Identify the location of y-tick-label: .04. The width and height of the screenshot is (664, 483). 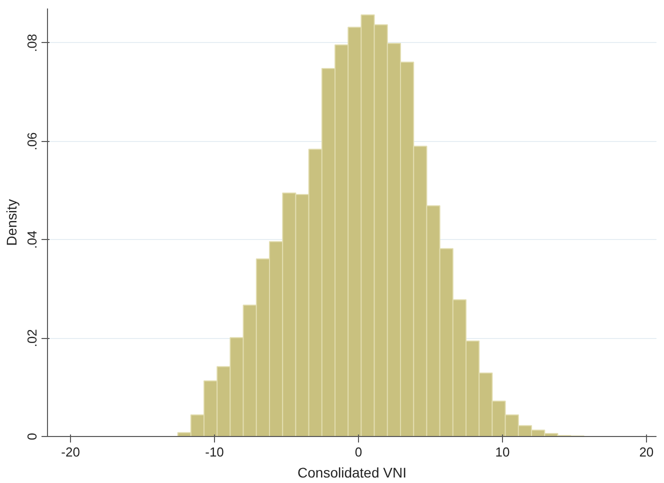
(32, 239).